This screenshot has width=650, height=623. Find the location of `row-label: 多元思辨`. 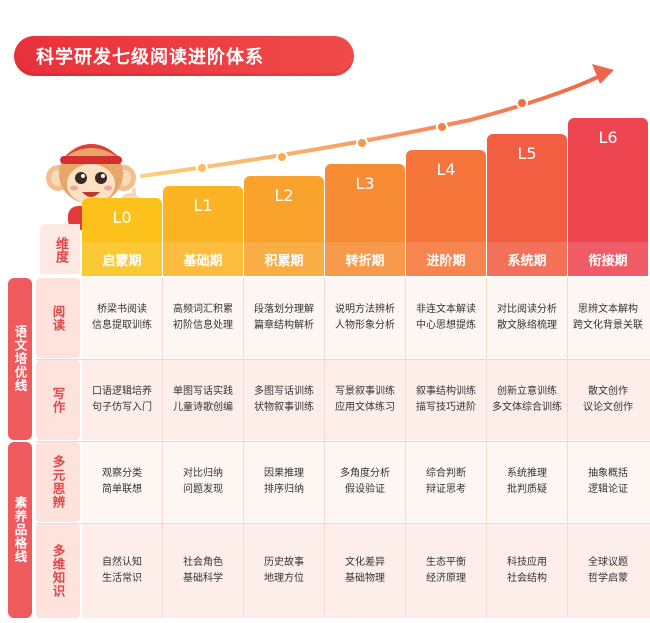

row-label: 多元思辨 is located at coordinates (58, 482).